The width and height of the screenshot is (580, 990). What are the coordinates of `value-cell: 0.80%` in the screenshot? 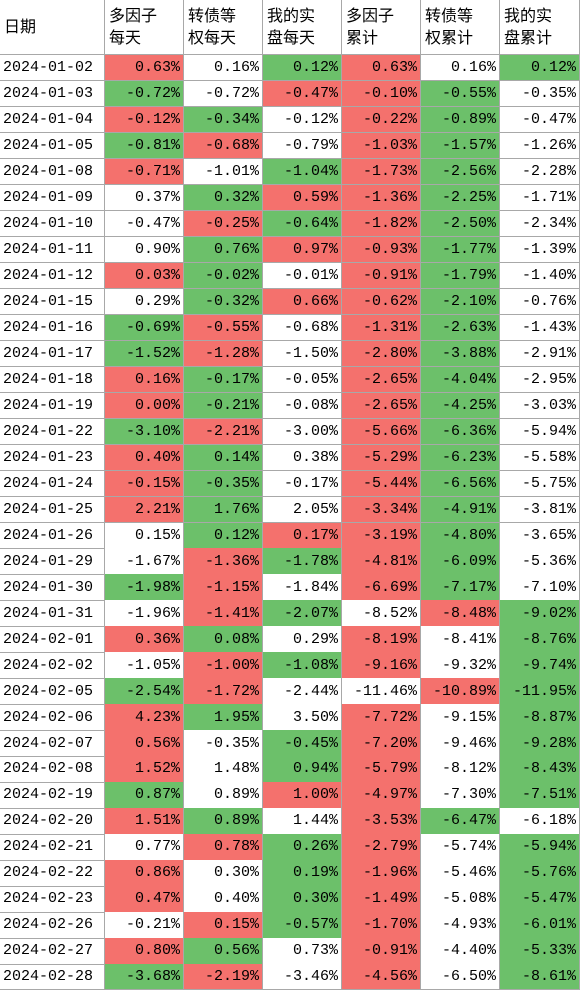 It's located at (144, 951).